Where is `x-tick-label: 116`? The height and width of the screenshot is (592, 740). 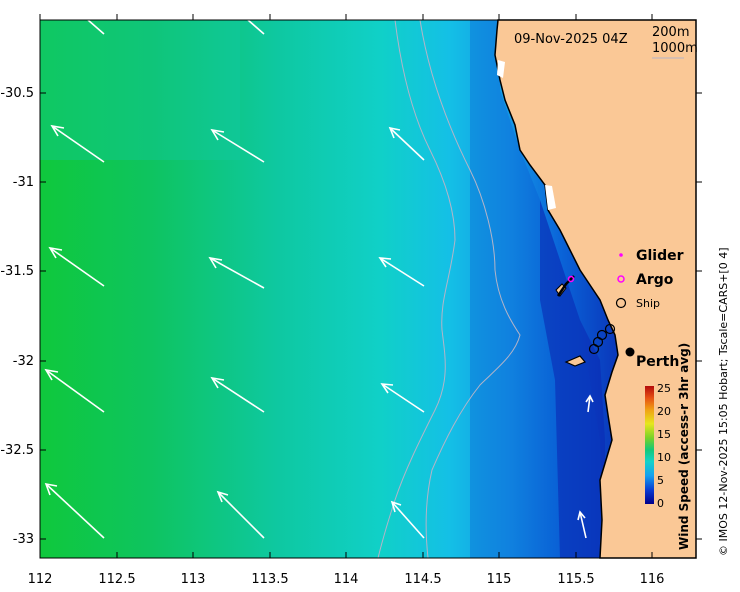 x-tick-label: 116 is located at coordinates (652, 579).